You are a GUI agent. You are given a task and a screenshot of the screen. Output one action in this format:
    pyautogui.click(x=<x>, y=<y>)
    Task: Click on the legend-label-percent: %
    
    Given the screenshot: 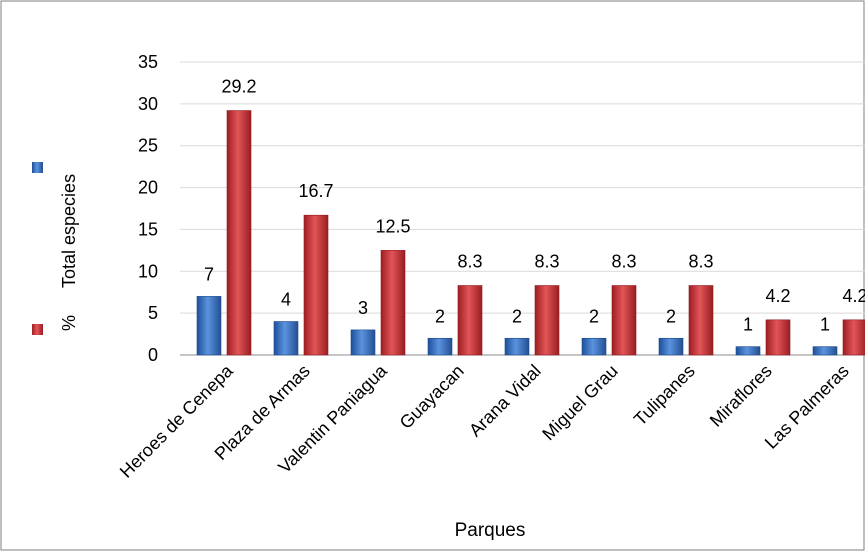 What is the action you would take?
    pyautogui.click(x=69, y=323)
    